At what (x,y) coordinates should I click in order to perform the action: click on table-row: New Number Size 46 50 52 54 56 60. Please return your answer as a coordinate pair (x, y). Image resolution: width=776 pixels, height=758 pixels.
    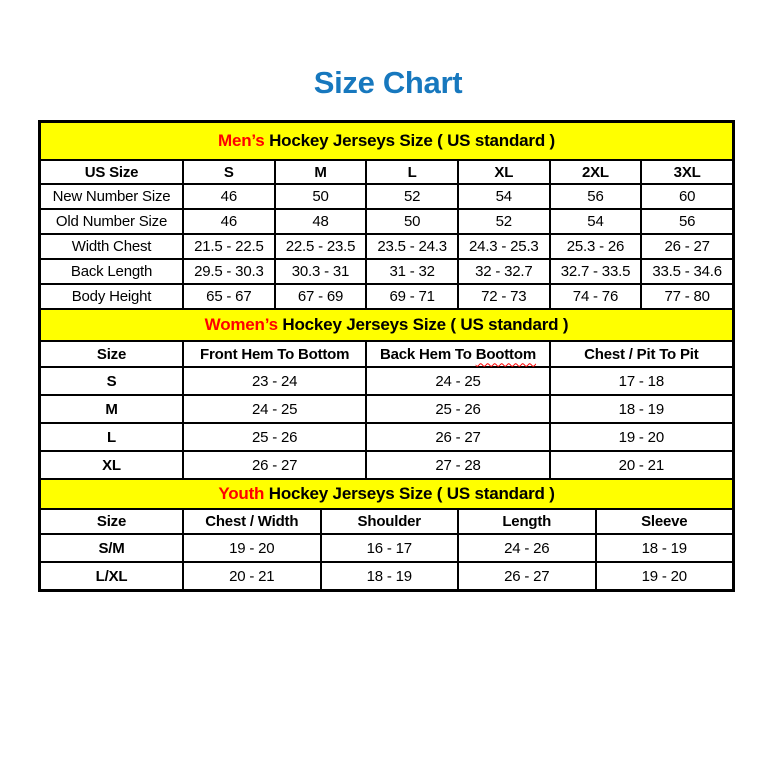
    Looking at the image, I should click on (386, 196).